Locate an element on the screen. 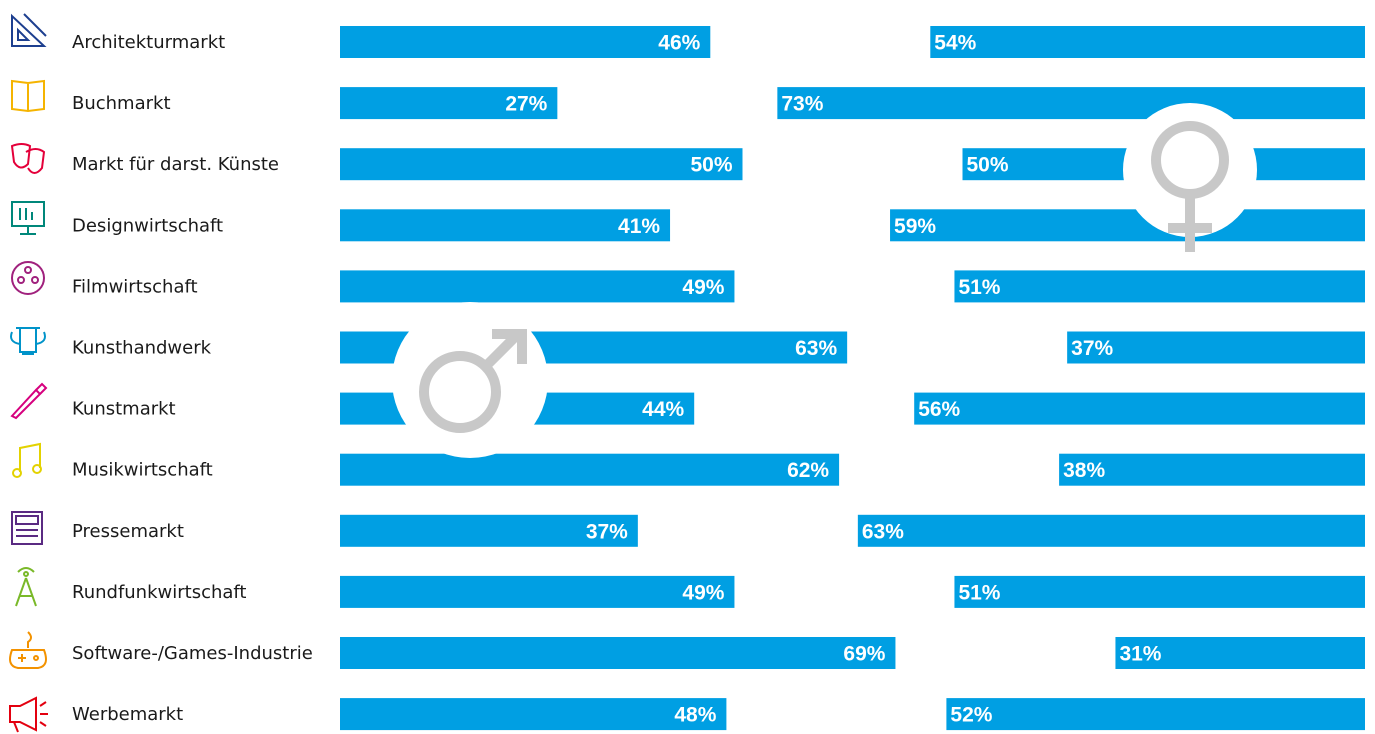  value-label: 56% is located at coordinates (939, 409).